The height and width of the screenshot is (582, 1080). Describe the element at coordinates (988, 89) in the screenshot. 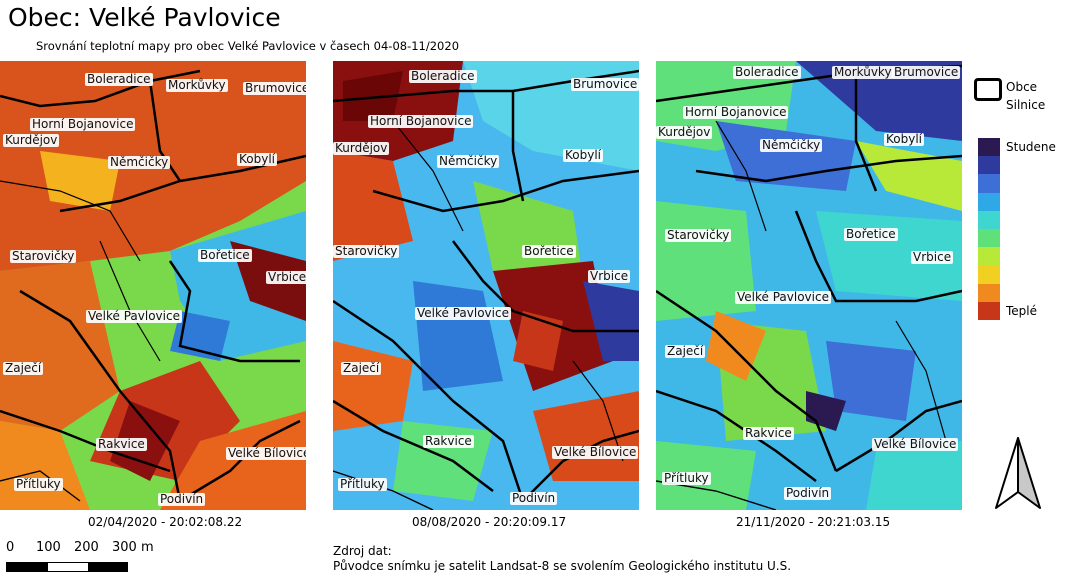

I see `municipality-boundary-symbol` at that location.